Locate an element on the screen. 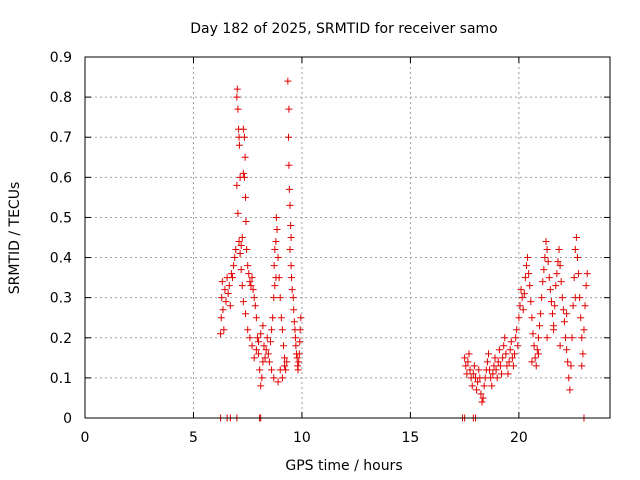  y-tick-label: 0.4 is located at coordinates (61, 259).